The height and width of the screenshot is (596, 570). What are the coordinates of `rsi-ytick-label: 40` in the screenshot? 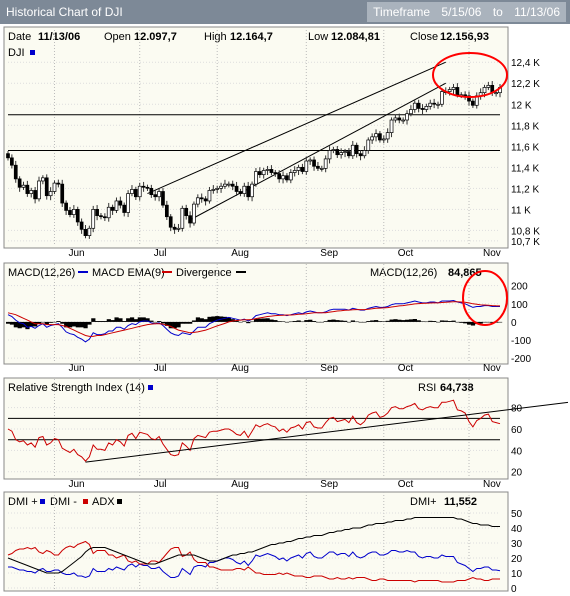 It's located at (517, 451).